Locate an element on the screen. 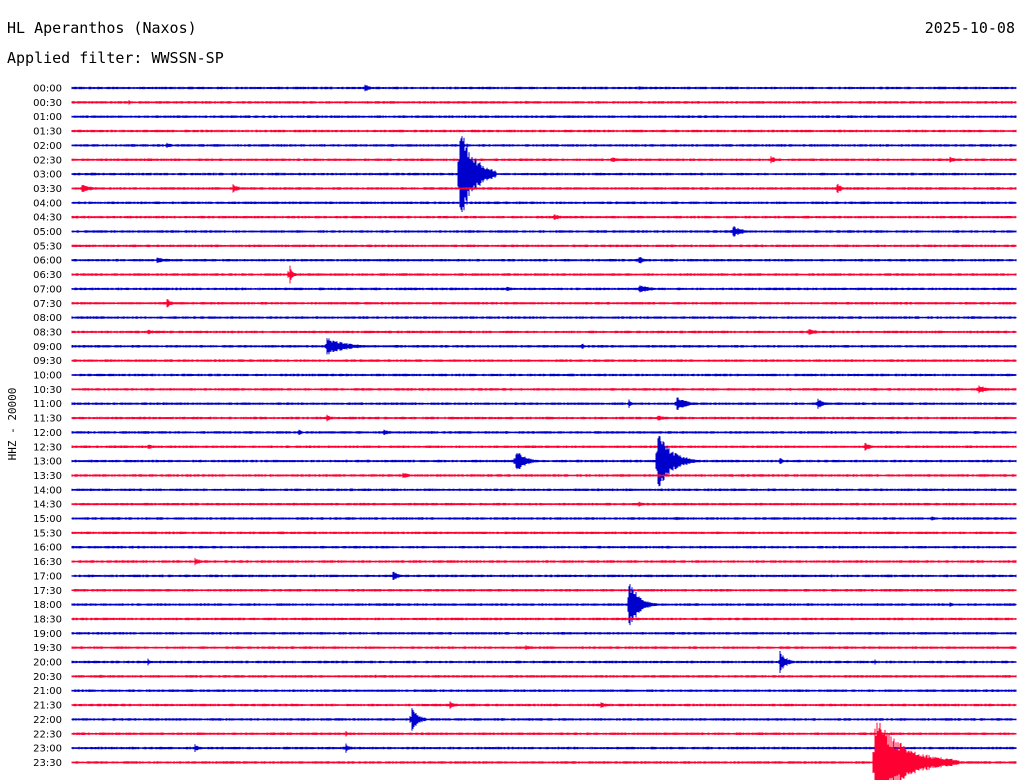 The height and width of the screenshot is (780, 1024). tick-label: 11:30 is located at coordinates (47, 419).